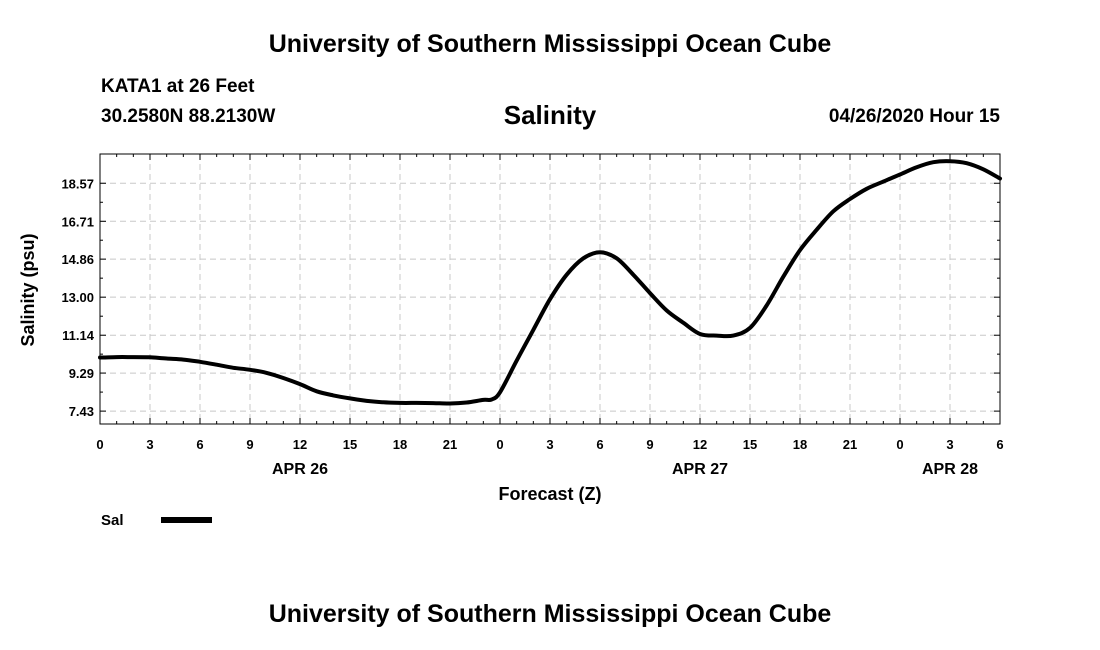 The height and width of the screenshot is (650, 1100). Describe the element at coordinates (77, 221) in the screenshot. I see `y-tick-label: 16.71` at that location.